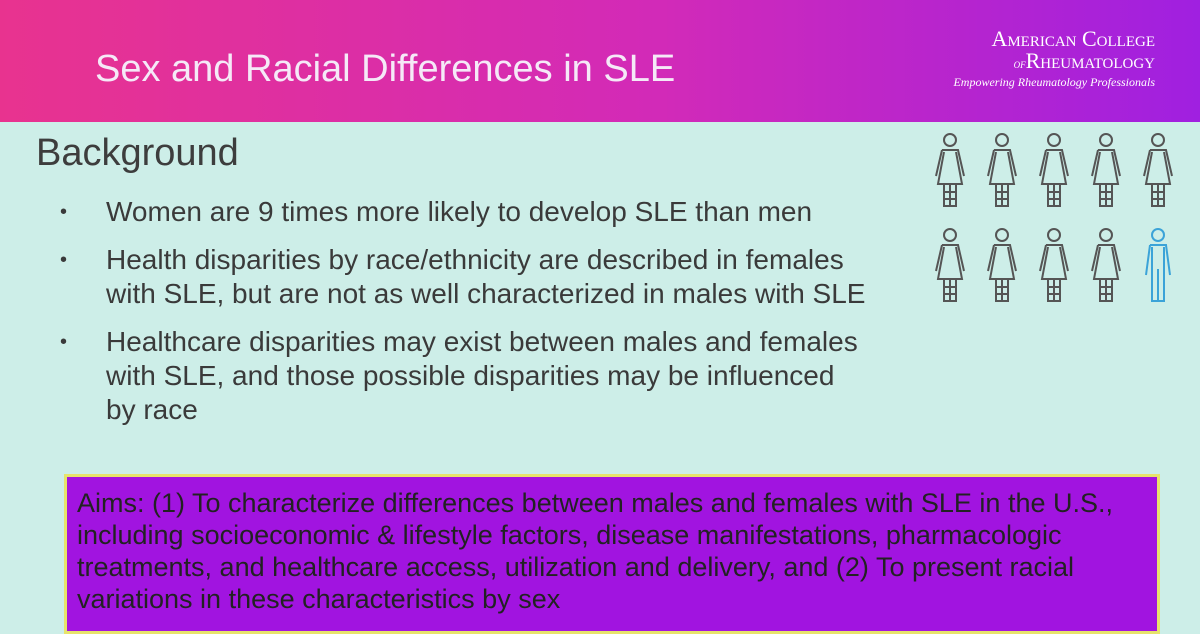  Describe the element at coordinates (1019, 63) in the screenshot. I see `logo-prefix: of` at that location.